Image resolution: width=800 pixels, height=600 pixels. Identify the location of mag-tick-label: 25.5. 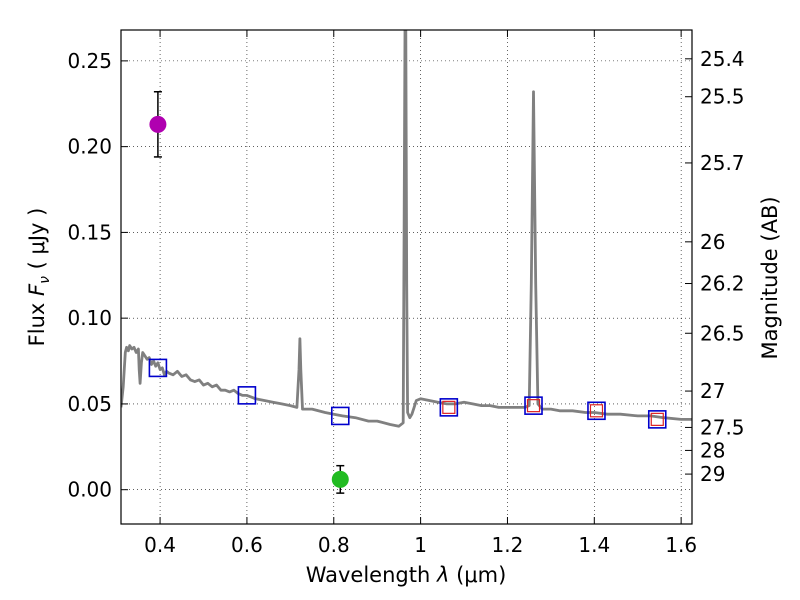
(722, 97).